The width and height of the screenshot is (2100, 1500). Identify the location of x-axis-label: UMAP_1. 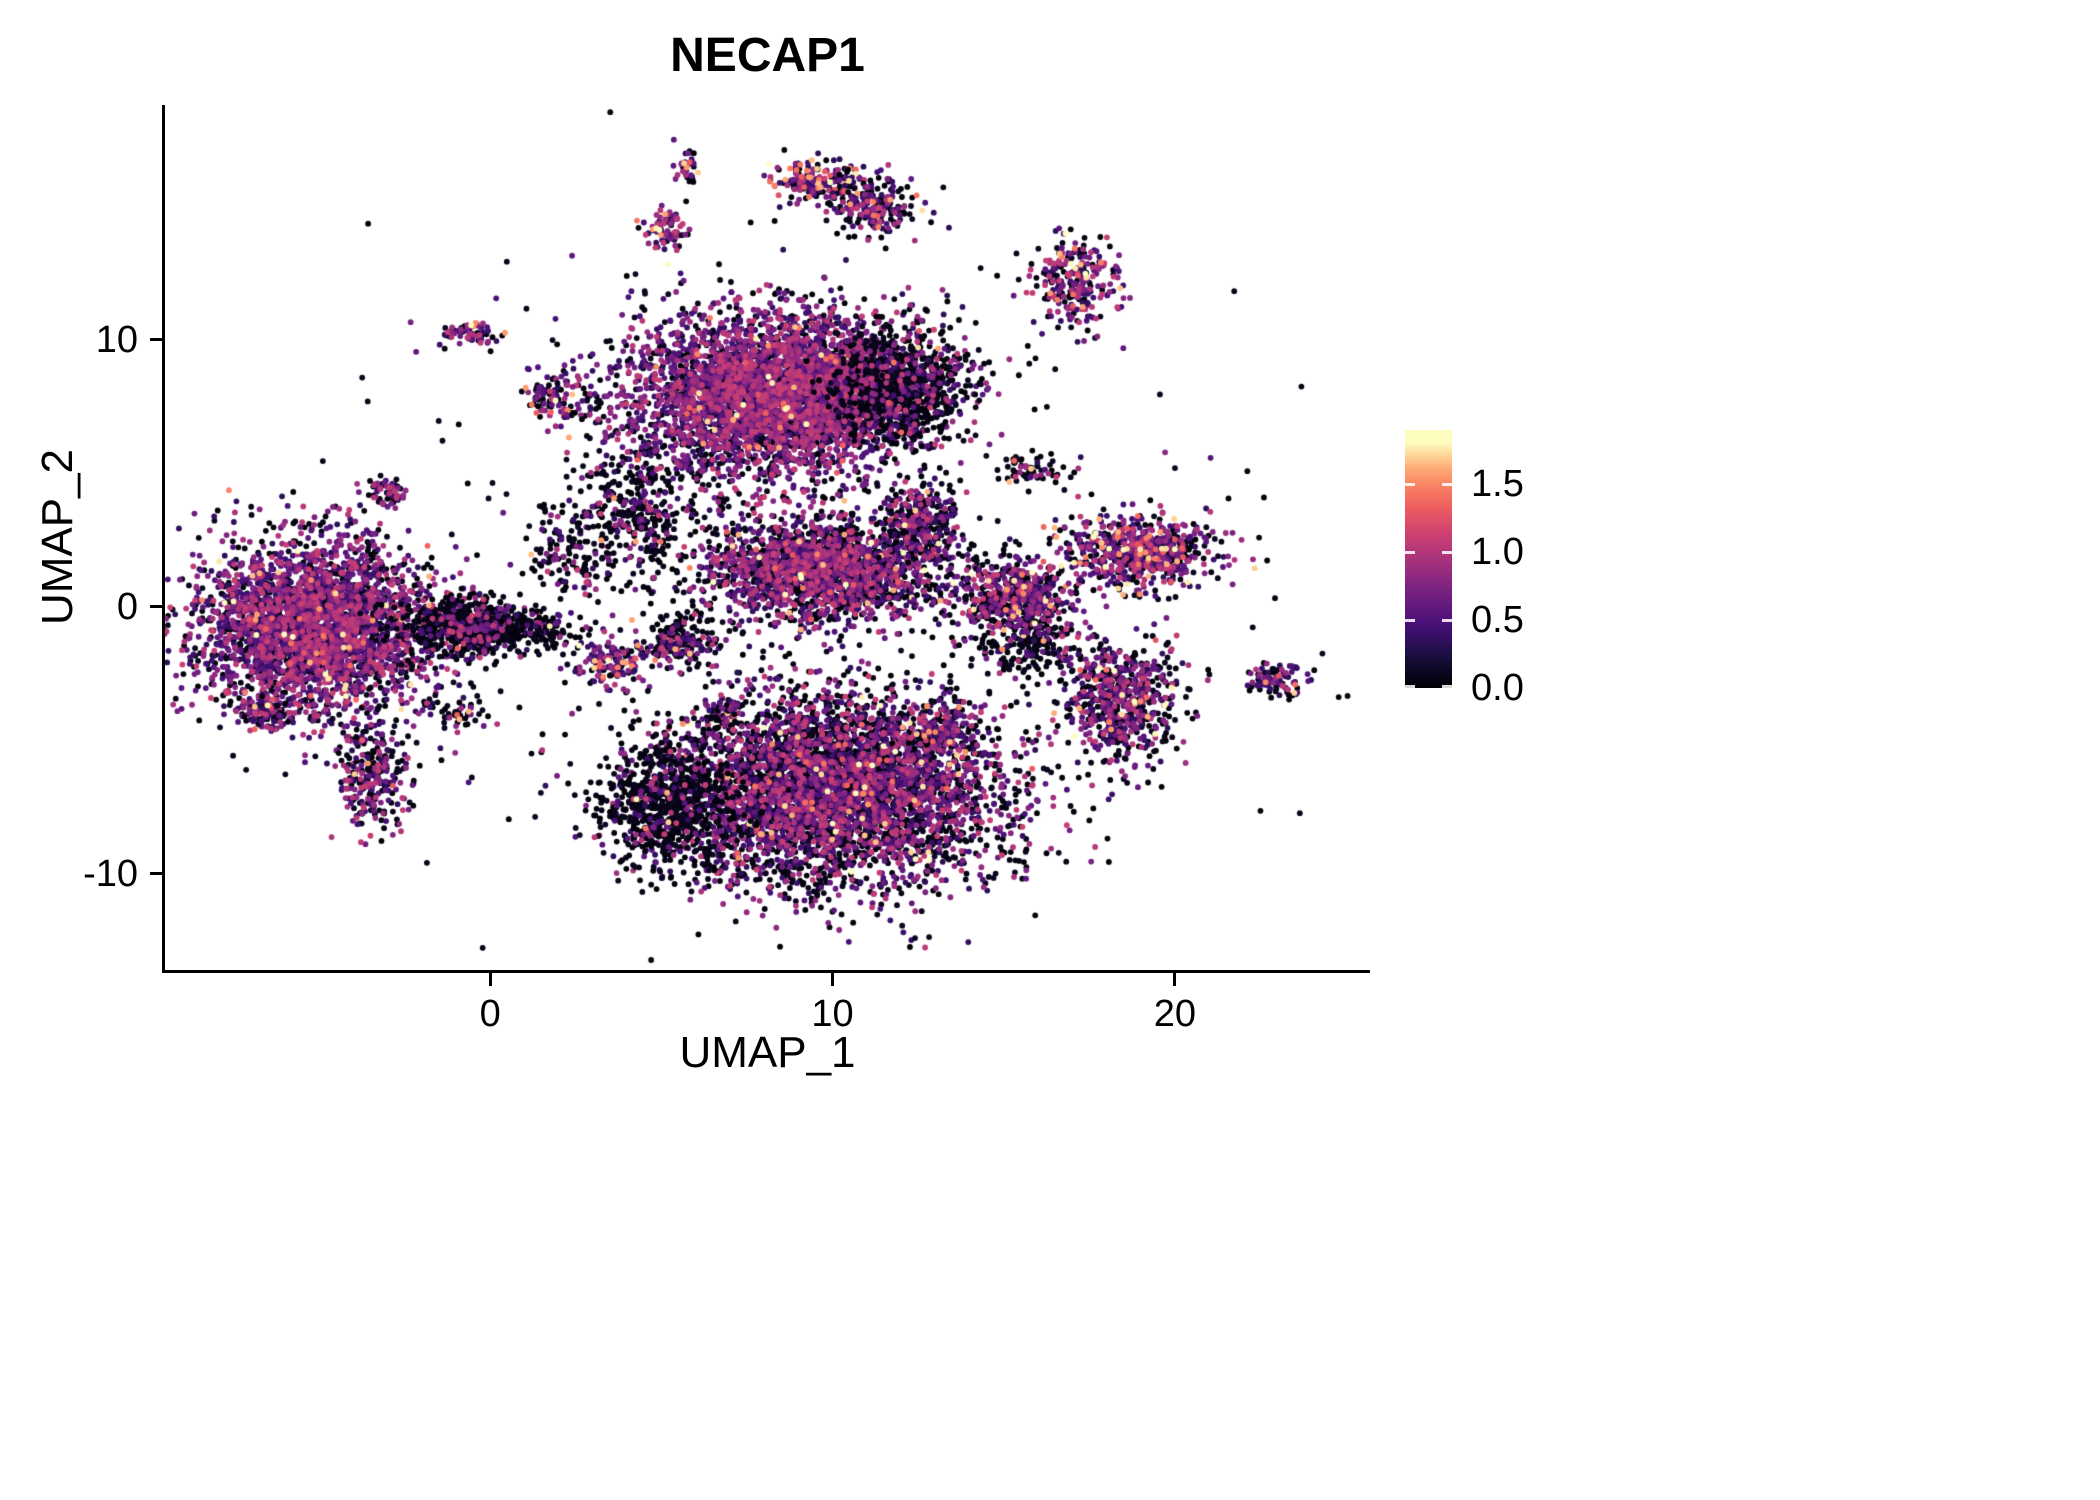
(767, 1052).